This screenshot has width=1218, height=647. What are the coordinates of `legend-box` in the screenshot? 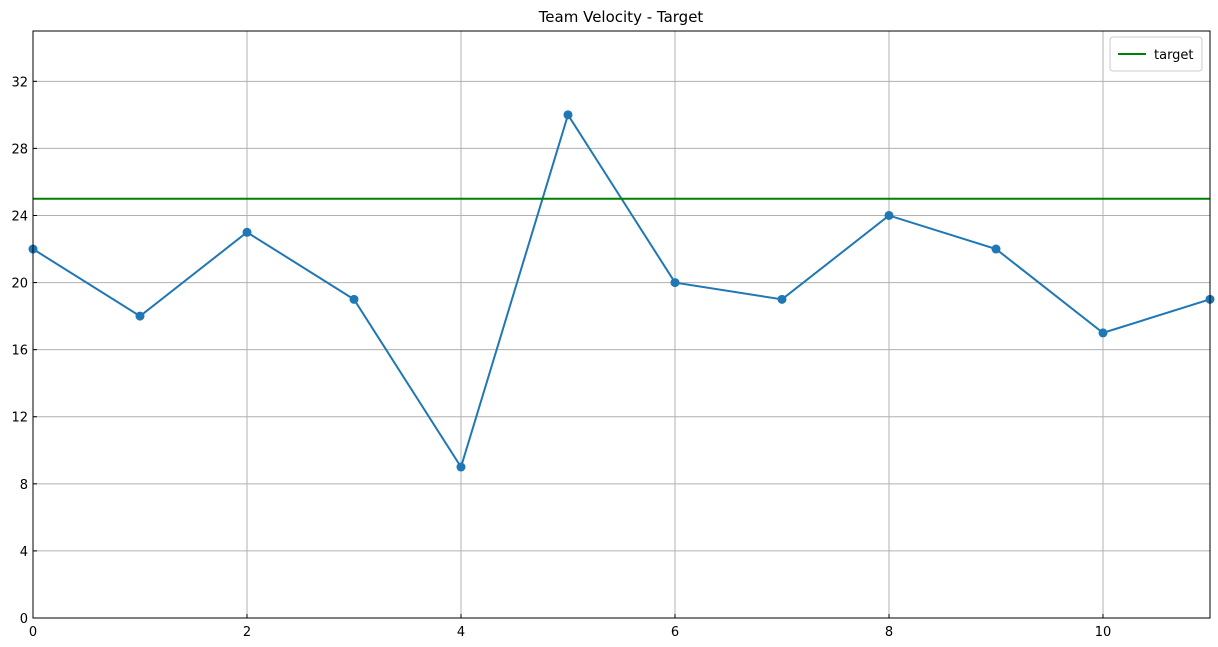 It's located at (1156, 54).